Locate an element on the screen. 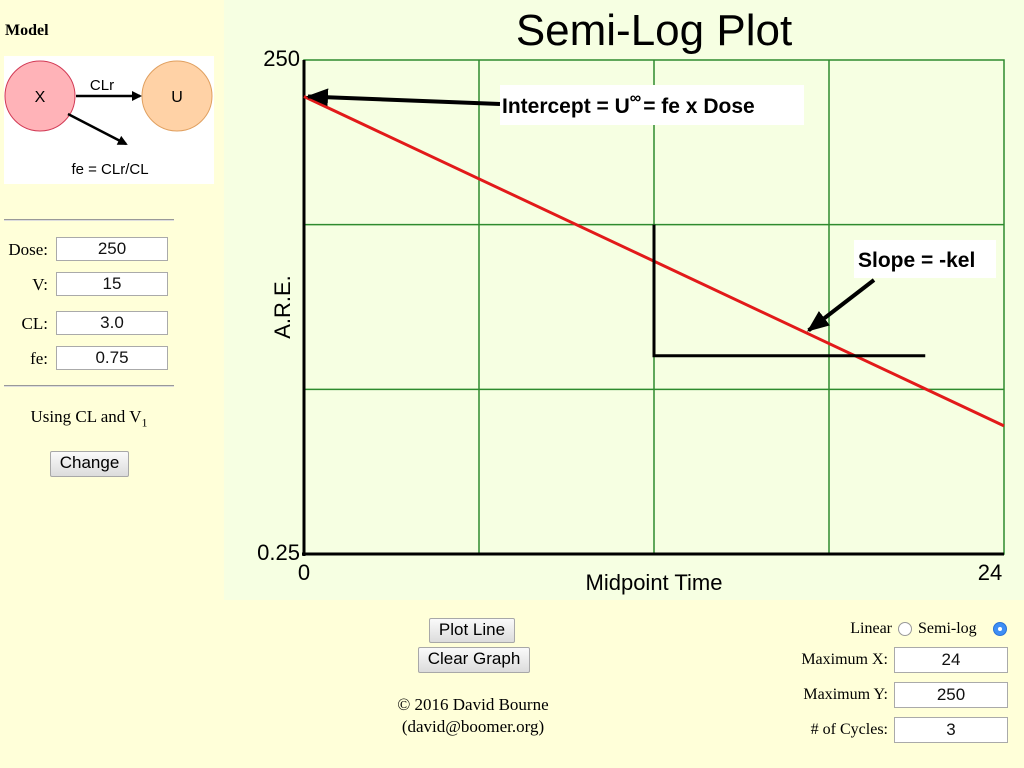 This screenshot has width=1024, height=768. compartment-u-label: U is located at coordinates (177, 97).